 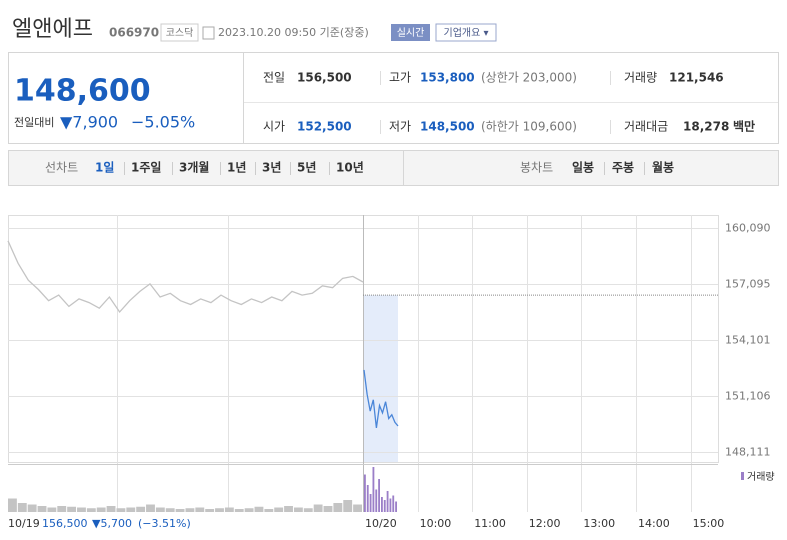 What do you see at coordinates (654, 523) in the screenshot?
I see `x-tick-label: 14:00` at bounding box center [654, 523].